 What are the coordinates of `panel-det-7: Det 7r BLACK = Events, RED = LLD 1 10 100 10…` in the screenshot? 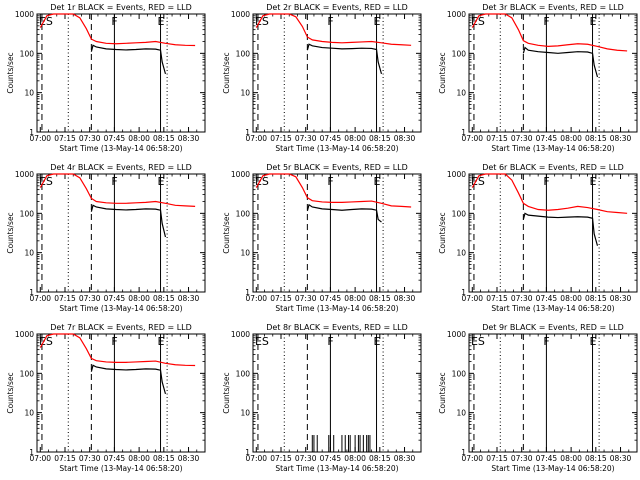 It's located at (106, 398).